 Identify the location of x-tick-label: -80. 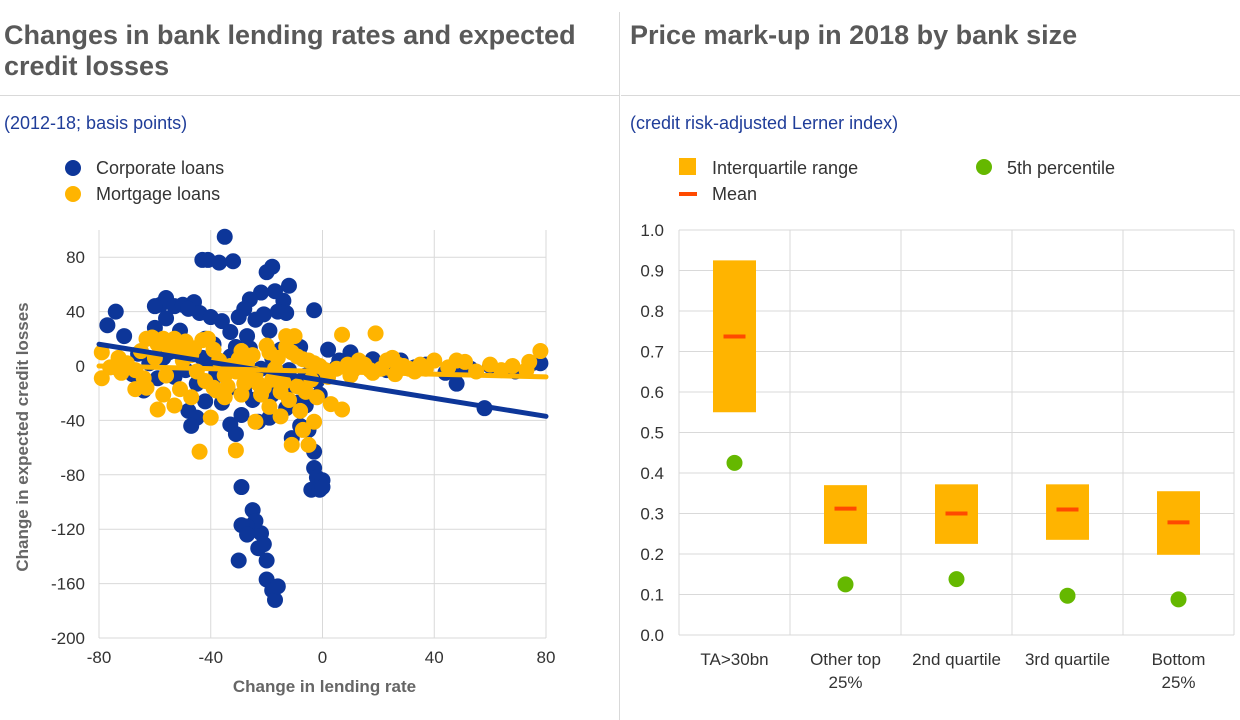
(99, 657).